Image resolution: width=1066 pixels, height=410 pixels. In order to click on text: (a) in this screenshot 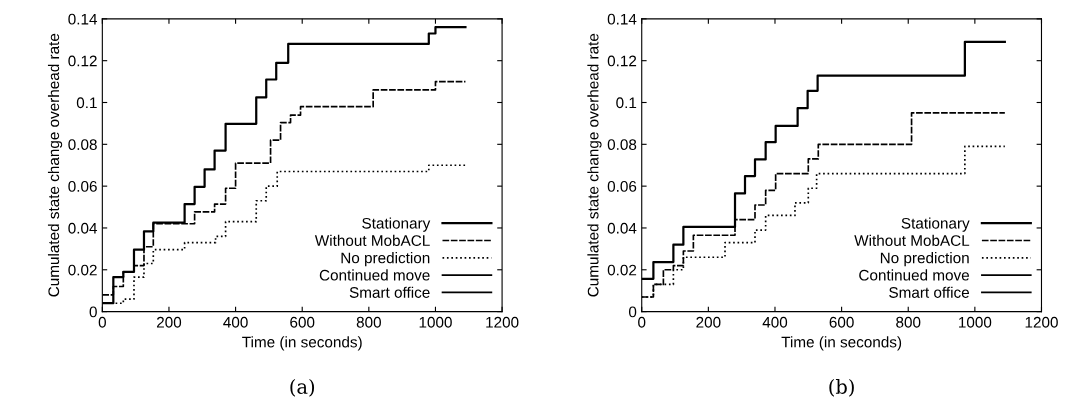, I will do `click(302, 387)`.